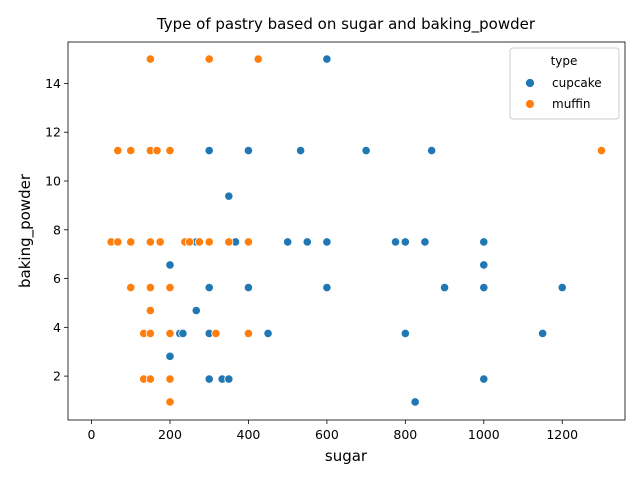 Image resolution: width=640 pixels, height=480 pixels. Describe the element at coordinates (25, 230) in the screenshot. I see `y-axis-label: baking_powder` at that location.